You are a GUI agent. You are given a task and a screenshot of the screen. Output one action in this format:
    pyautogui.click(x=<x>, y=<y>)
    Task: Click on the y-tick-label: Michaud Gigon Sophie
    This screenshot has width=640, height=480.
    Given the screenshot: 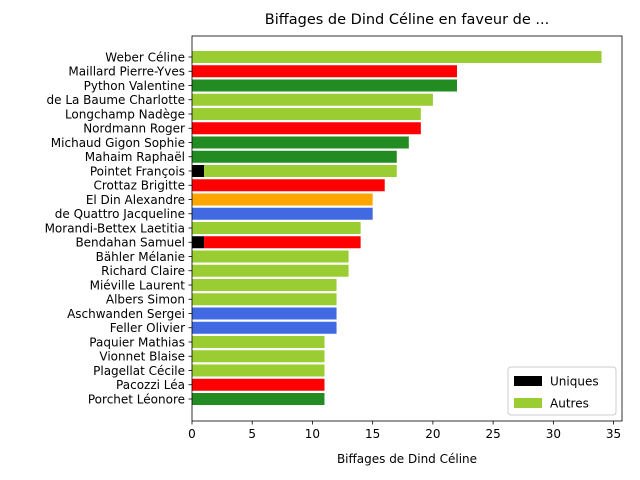 What is the action you would take?
    pyautogui.click(x=118, y=143)
    